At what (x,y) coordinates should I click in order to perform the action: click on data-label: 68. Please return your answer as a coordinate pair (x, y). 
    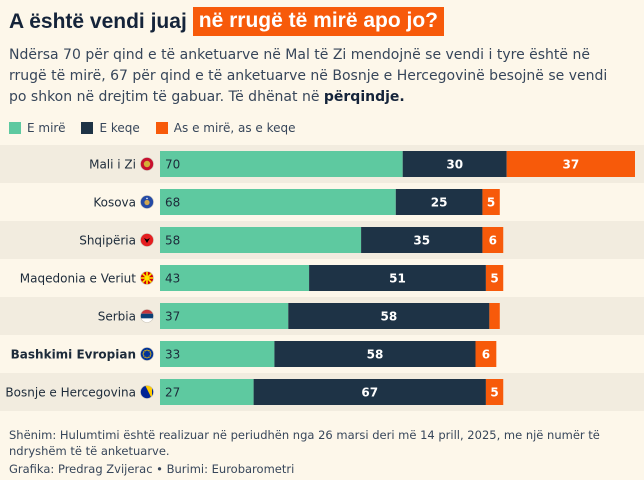
    Looking at the image, I should click on (172, 203).